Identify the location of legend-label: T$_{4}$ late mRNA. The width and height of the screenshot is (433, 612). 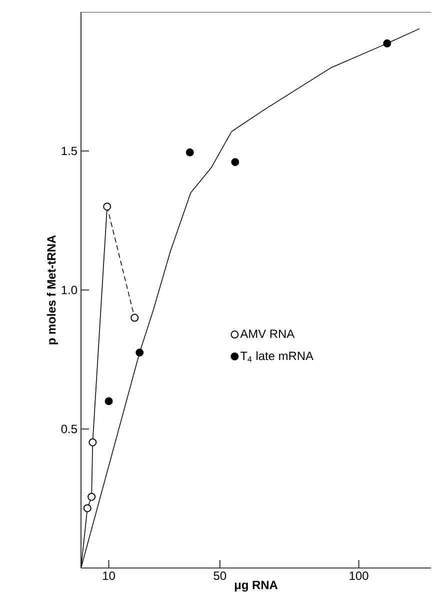
(277, 356).